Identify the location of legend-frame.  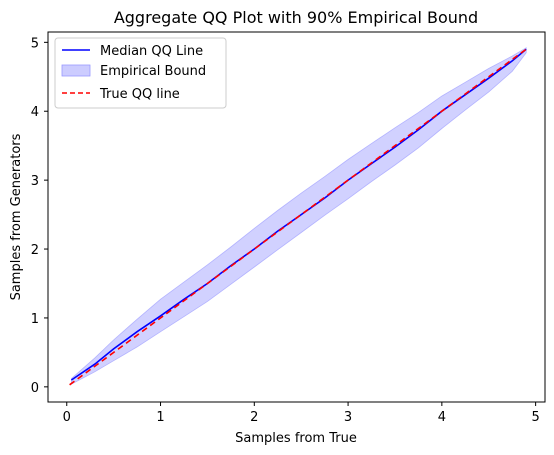
(140, 73).